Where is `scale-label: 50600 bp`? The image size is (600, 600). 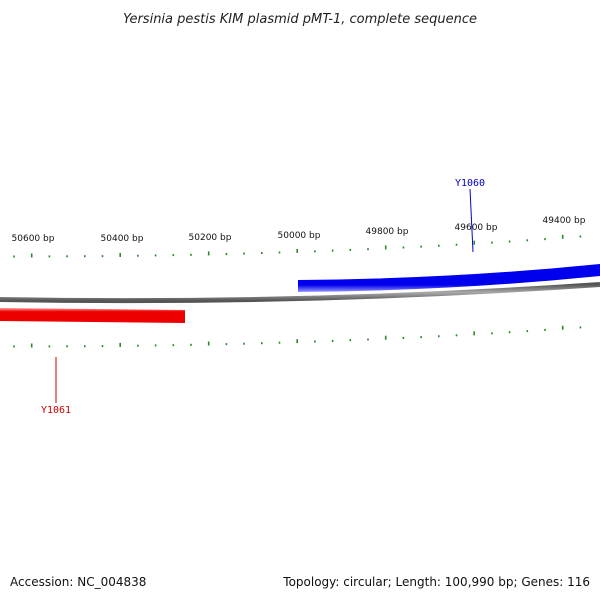
scale-label: 50600 bp is located at coordinates (33, 239).